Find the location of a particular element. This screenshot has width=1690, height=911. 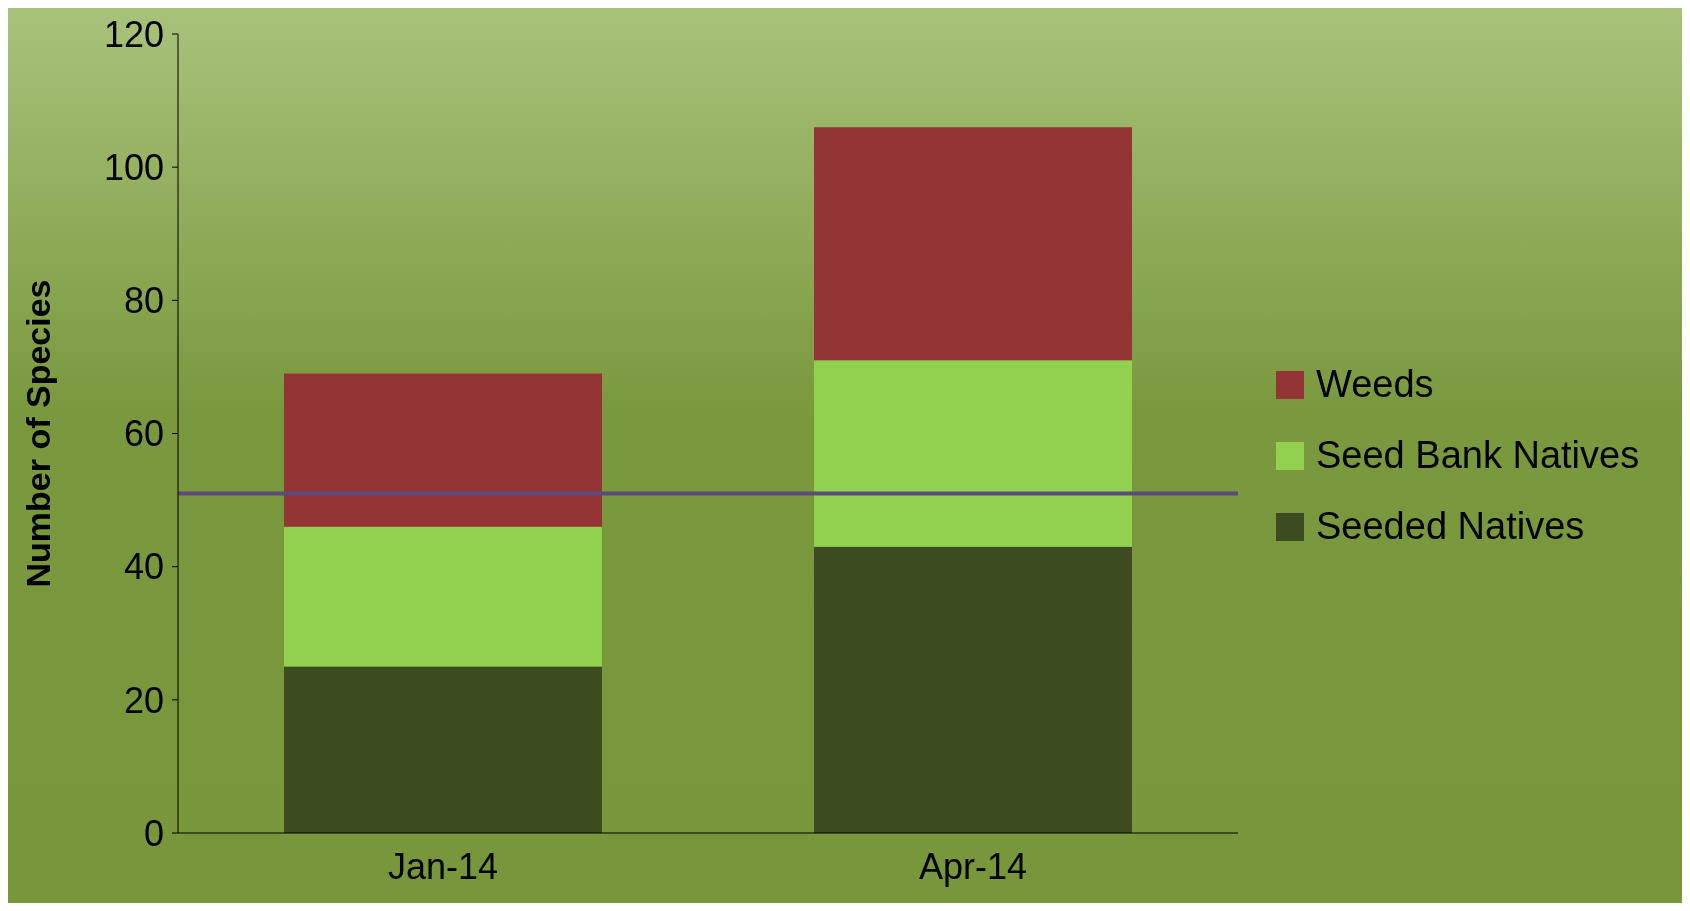

y-tick-label: 120 is located at coordinates (133, 34).